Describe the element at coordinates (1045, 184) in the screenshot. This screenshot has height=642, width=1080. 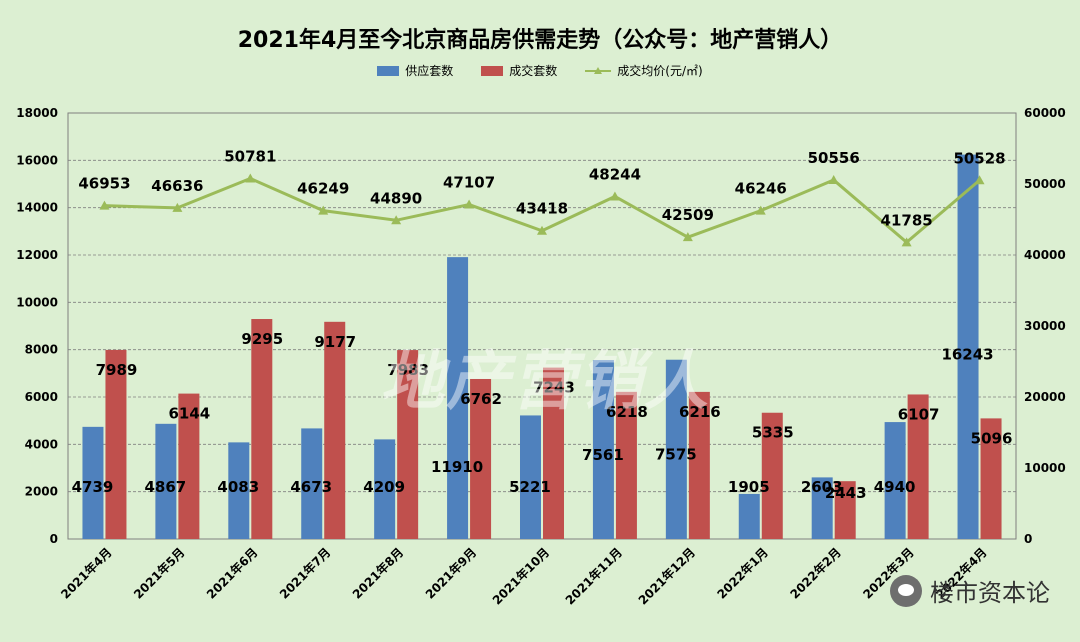
I see `y-tick-right: 50000` at that location.